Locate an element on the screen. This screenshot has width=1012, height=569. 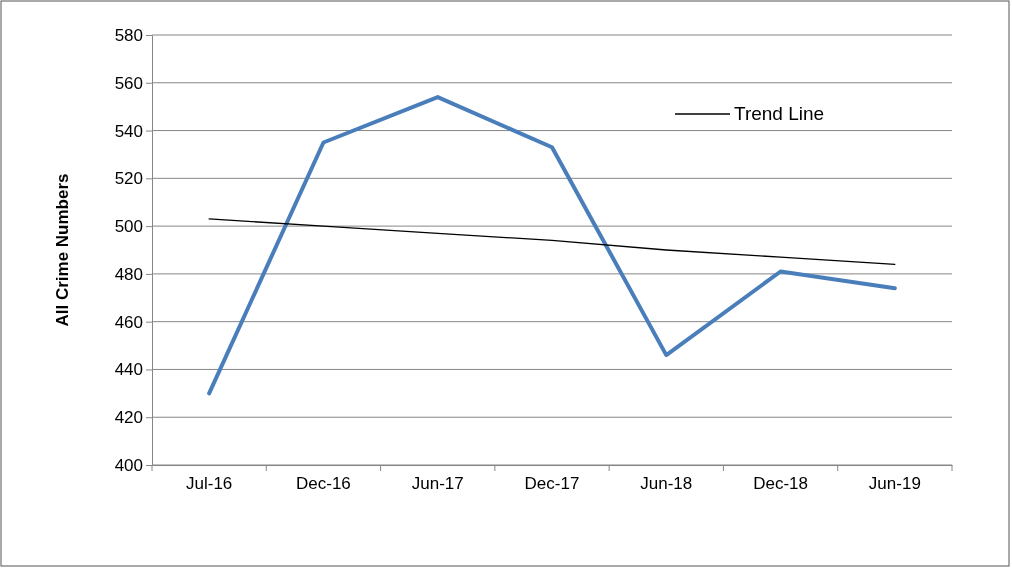
x-tick-label: Dec-18 is located at coordinates (780, 484).